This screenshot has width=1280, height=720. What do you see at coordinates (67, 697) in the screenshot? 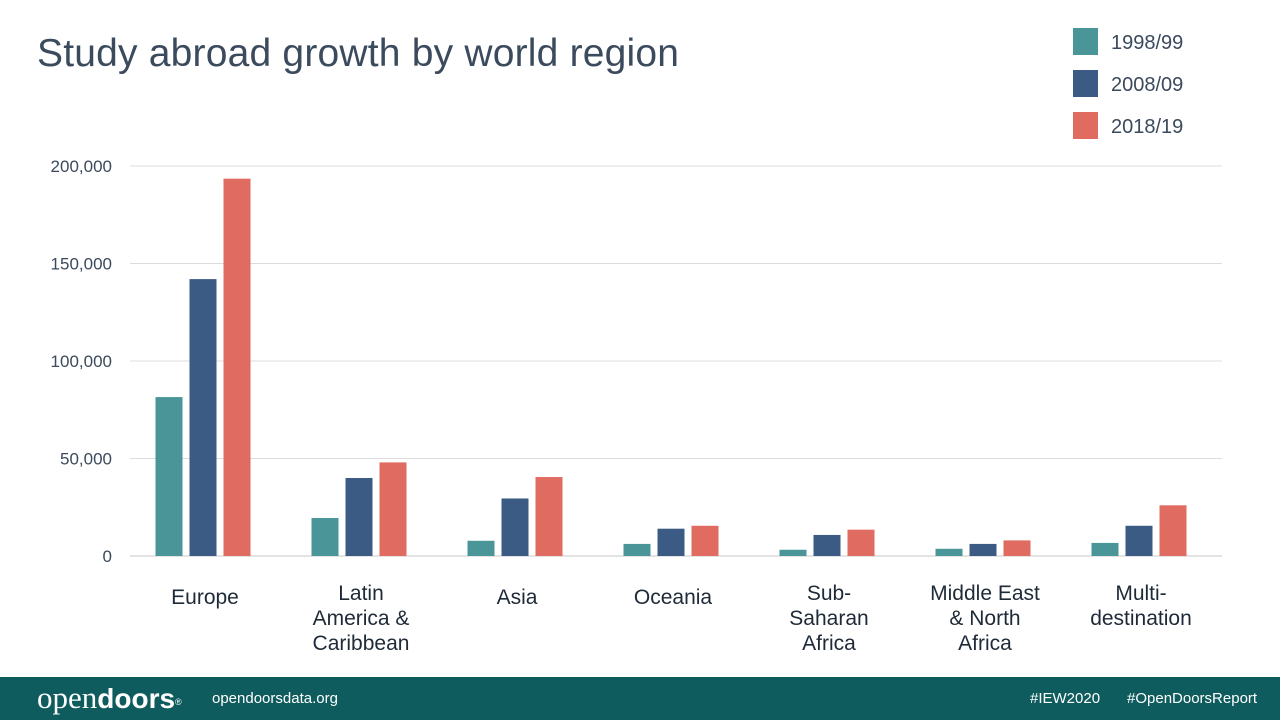
I see `logo-light-text: open` at bounding box center [67, 697].